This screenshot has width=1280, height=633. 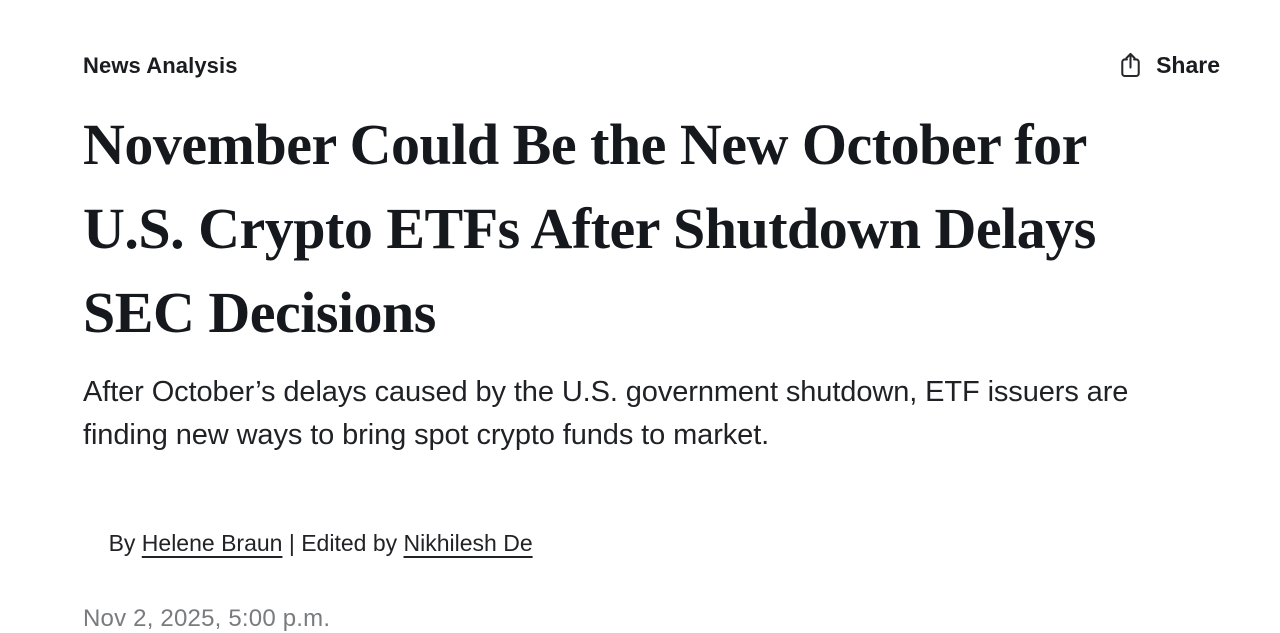 What do you see at coordinates (212, 543) in the screenshot?
I see `author-link: Helene Braun` at bounding box center [212, 543].